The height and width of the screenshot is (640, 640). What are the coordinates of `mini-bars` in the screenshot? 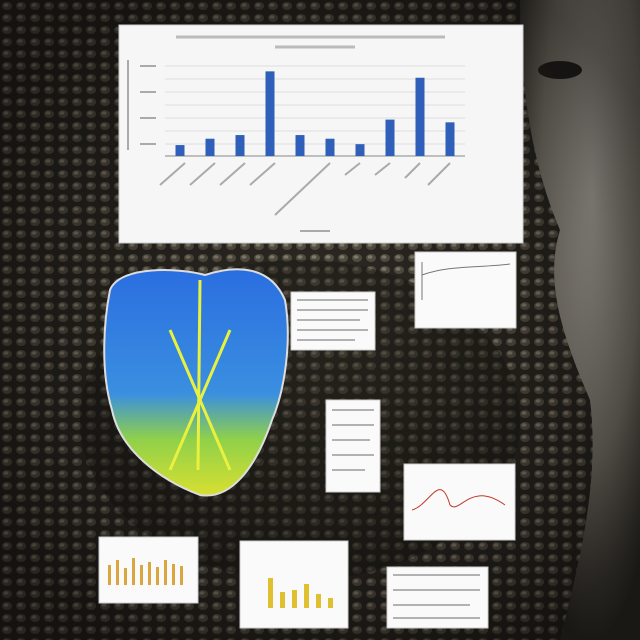 It's located at (220, 583).